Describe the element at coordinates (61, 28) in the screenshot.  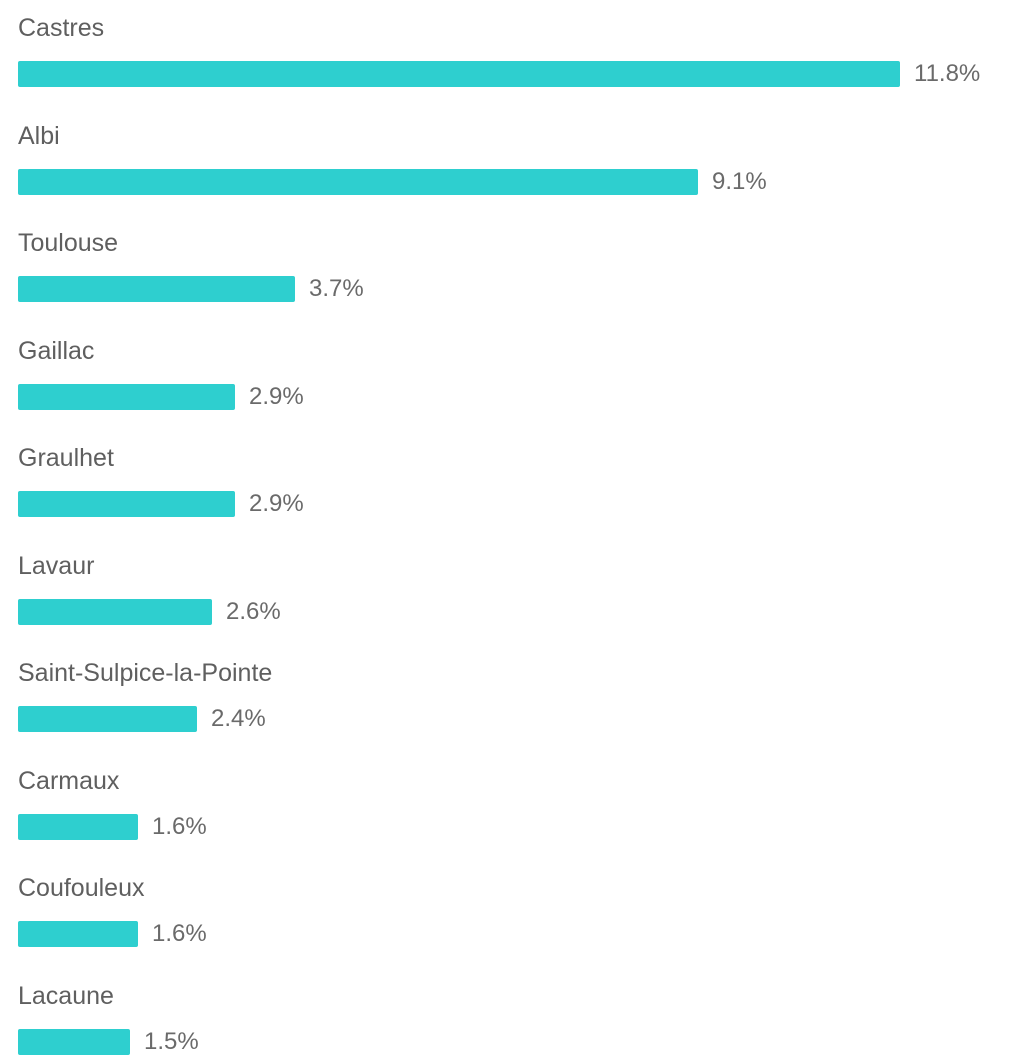
I see `category-label: Castres` at that location.